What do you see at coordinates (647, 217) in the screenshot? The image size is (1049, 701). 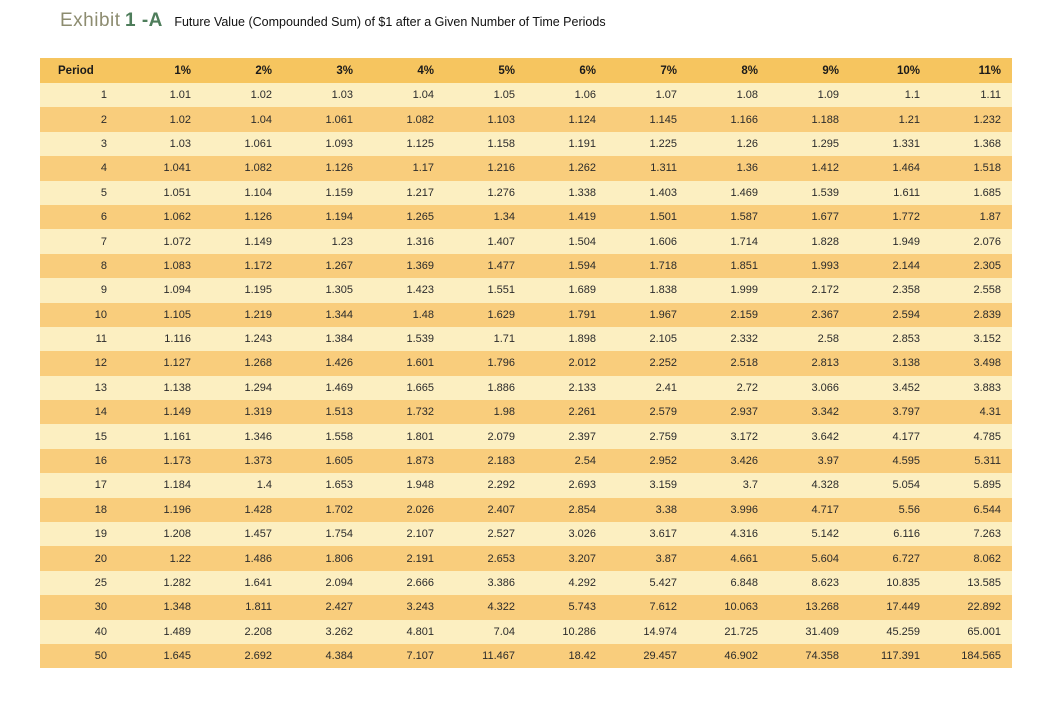 I see `value-cell: 1.501` at bounding box center [647, 217].